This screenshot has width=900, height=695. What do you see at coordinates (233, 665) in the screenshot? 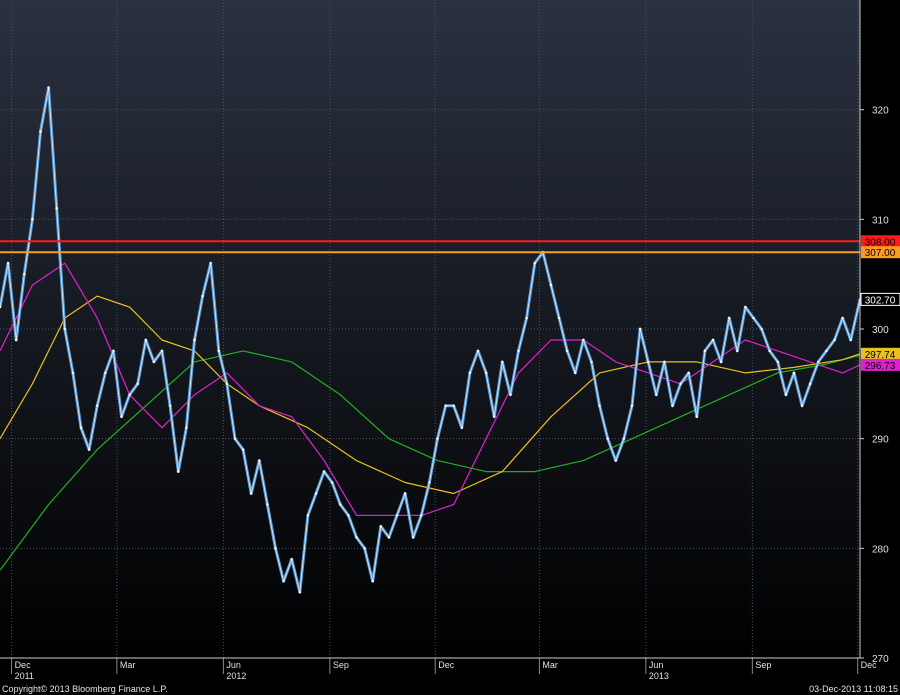
I see `x-tick-label: Jun` at bounding box center [233, 665].